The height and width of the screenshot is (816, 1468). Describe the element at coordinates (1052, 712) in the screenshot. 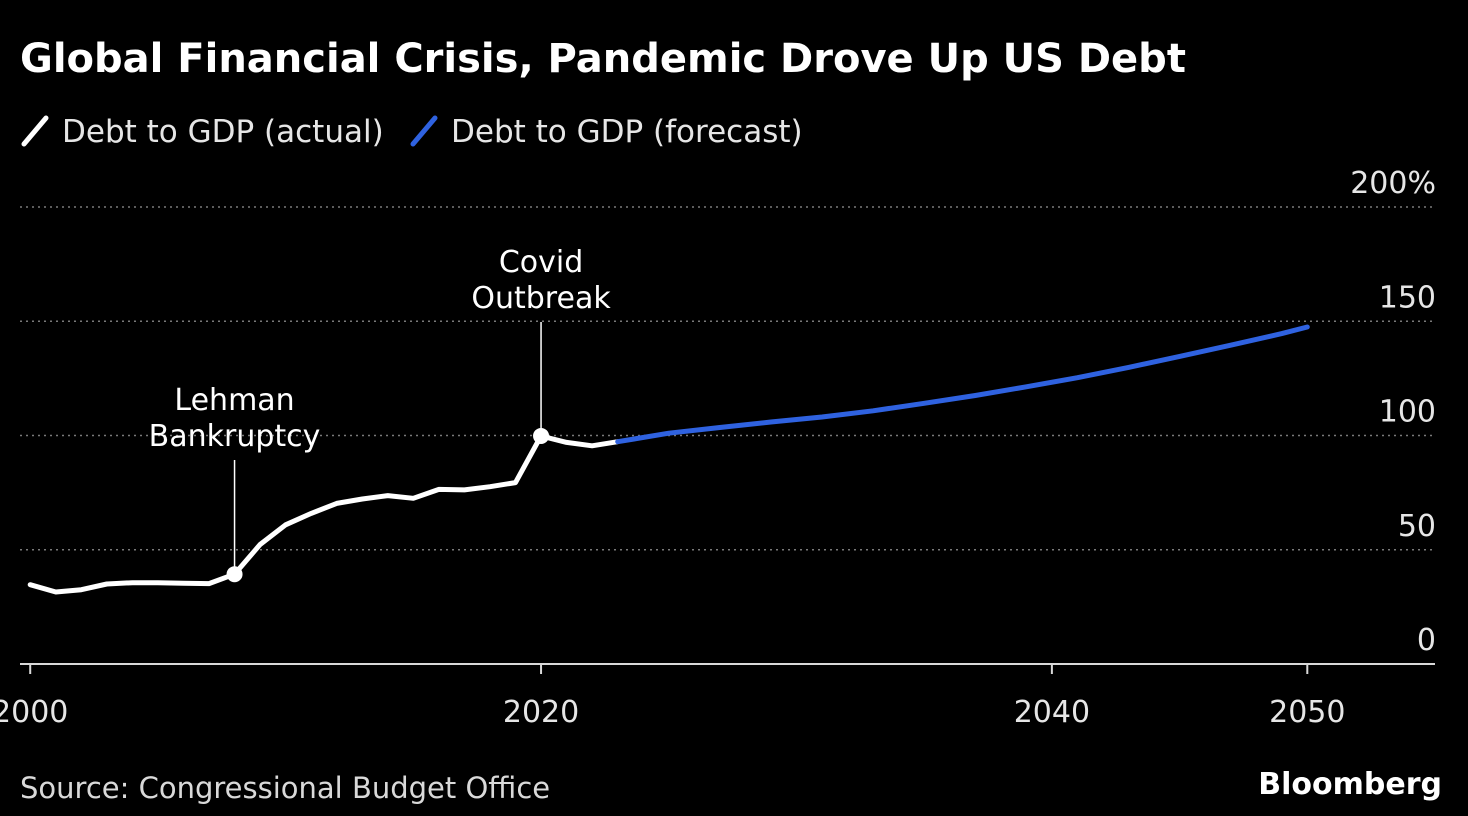

I see `x-tick-label-2040: 2040` at that location.